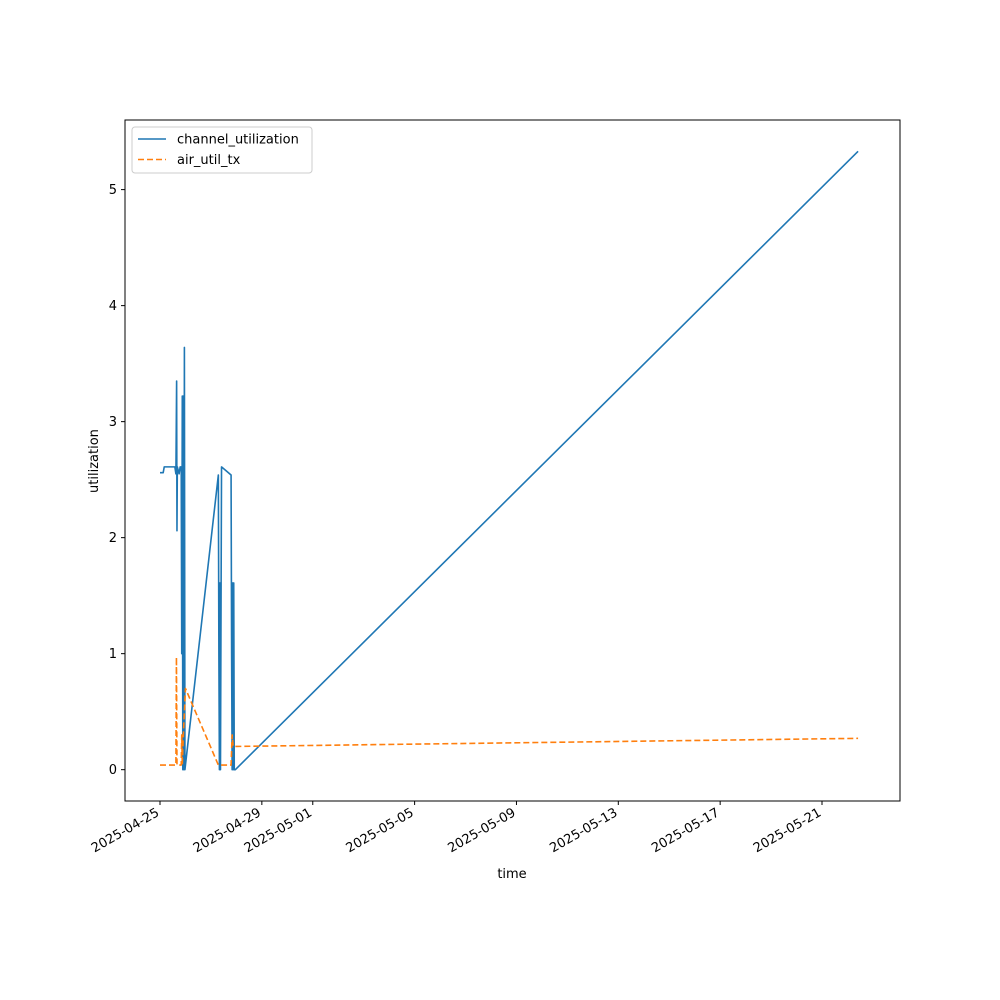  What do you see at coordinates (113, 538) in the screenshot?
I see `y-tick-label: 2` at bounding box center [113, 538].